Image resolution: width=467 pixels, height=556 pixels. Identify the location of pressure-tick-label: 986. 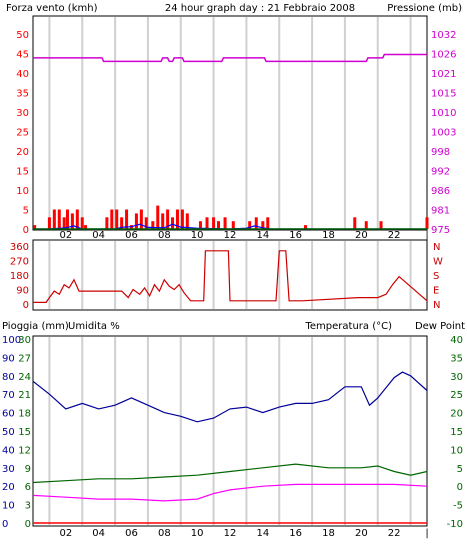
(440, 191).